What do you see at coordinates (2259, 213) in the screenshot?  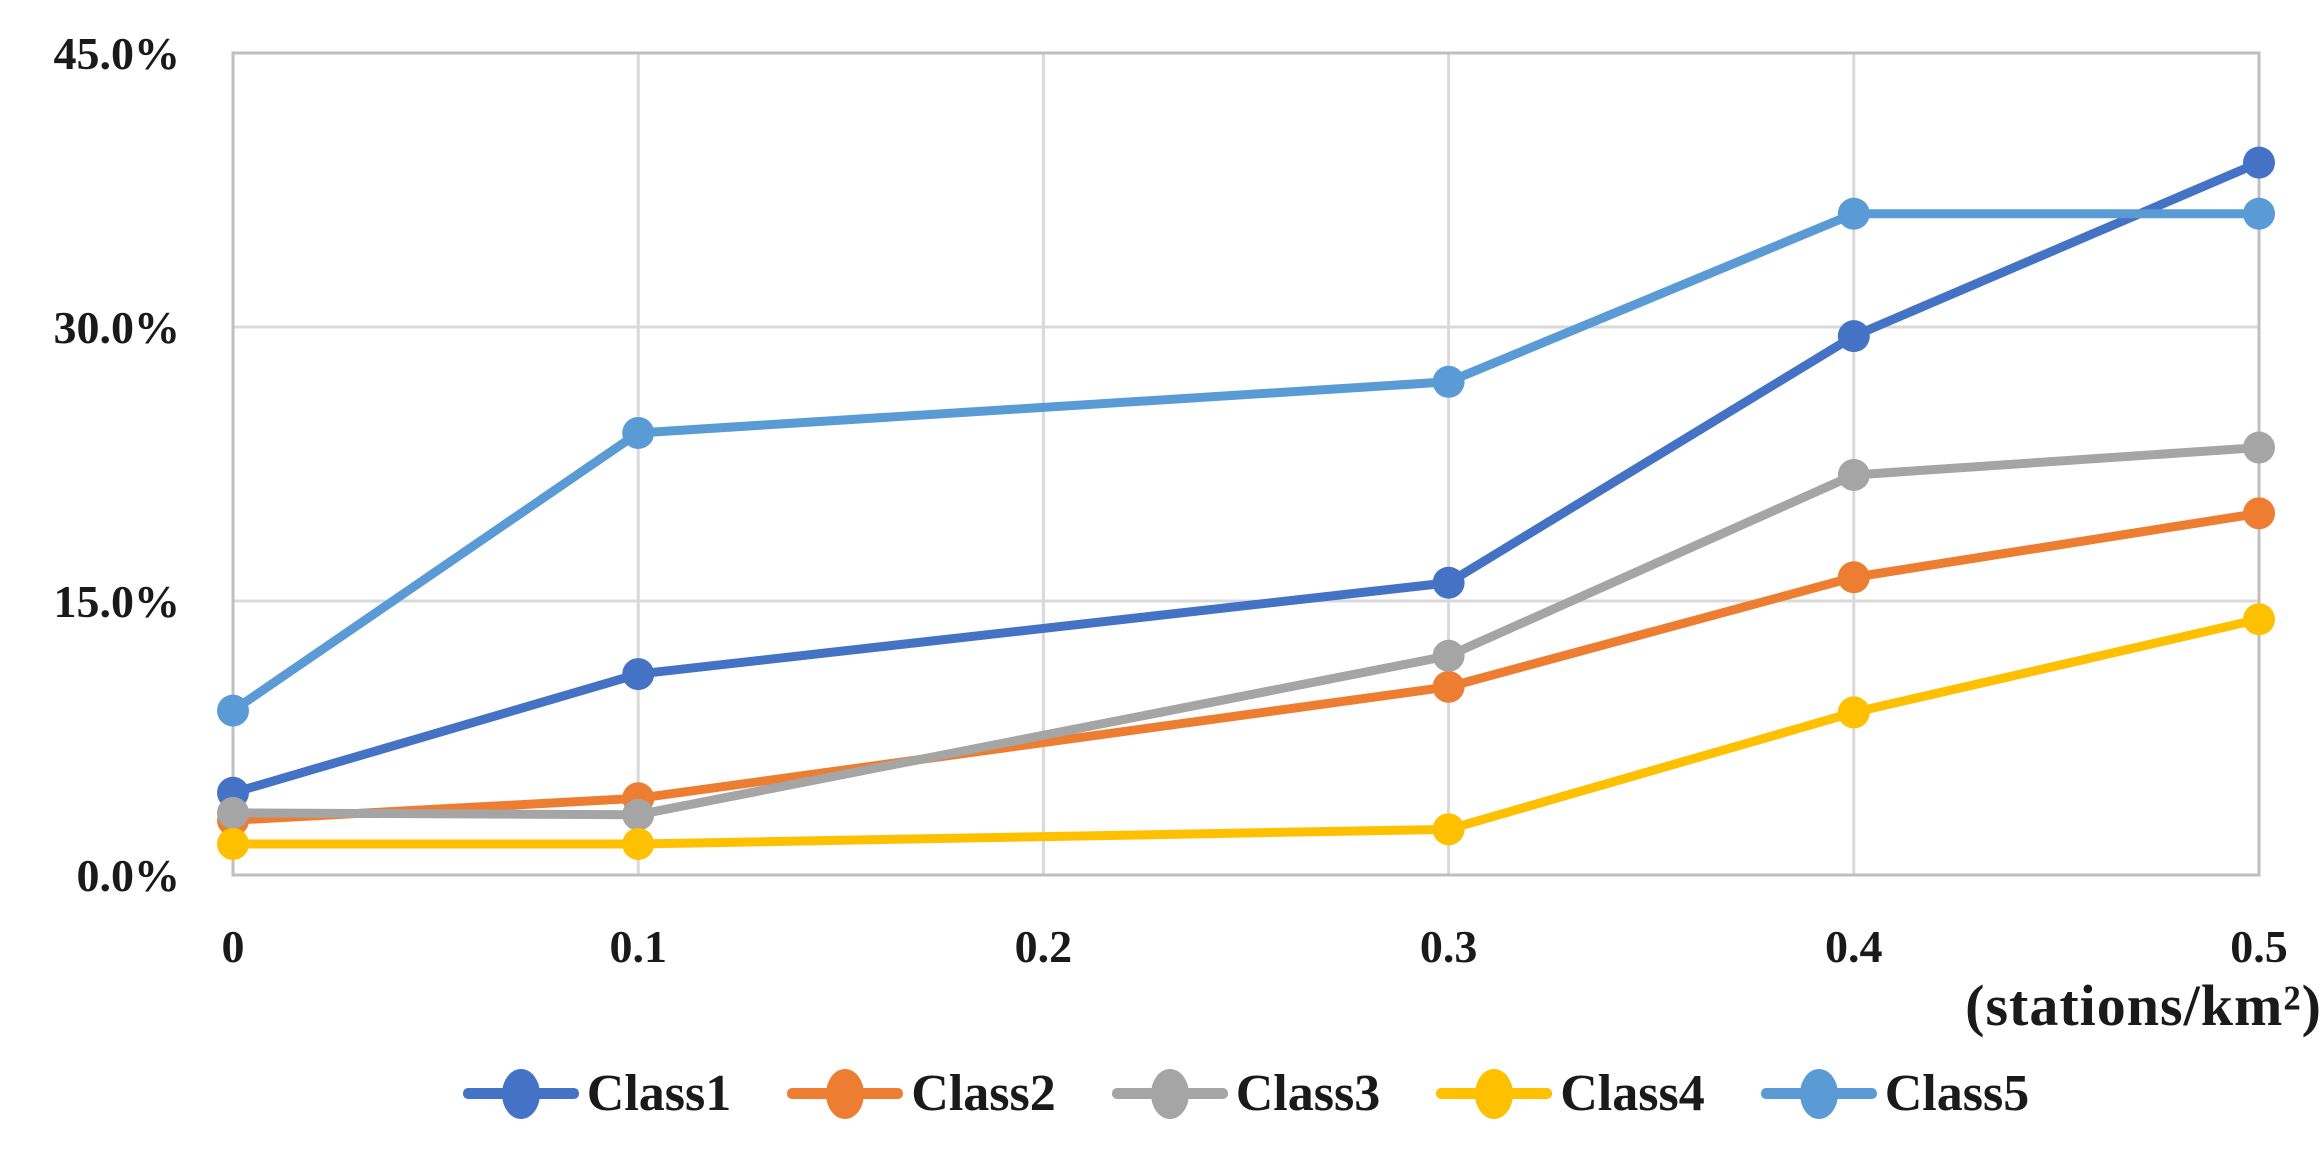 I see `marker-Class5-0.5` at bounding box center [2259, 213].